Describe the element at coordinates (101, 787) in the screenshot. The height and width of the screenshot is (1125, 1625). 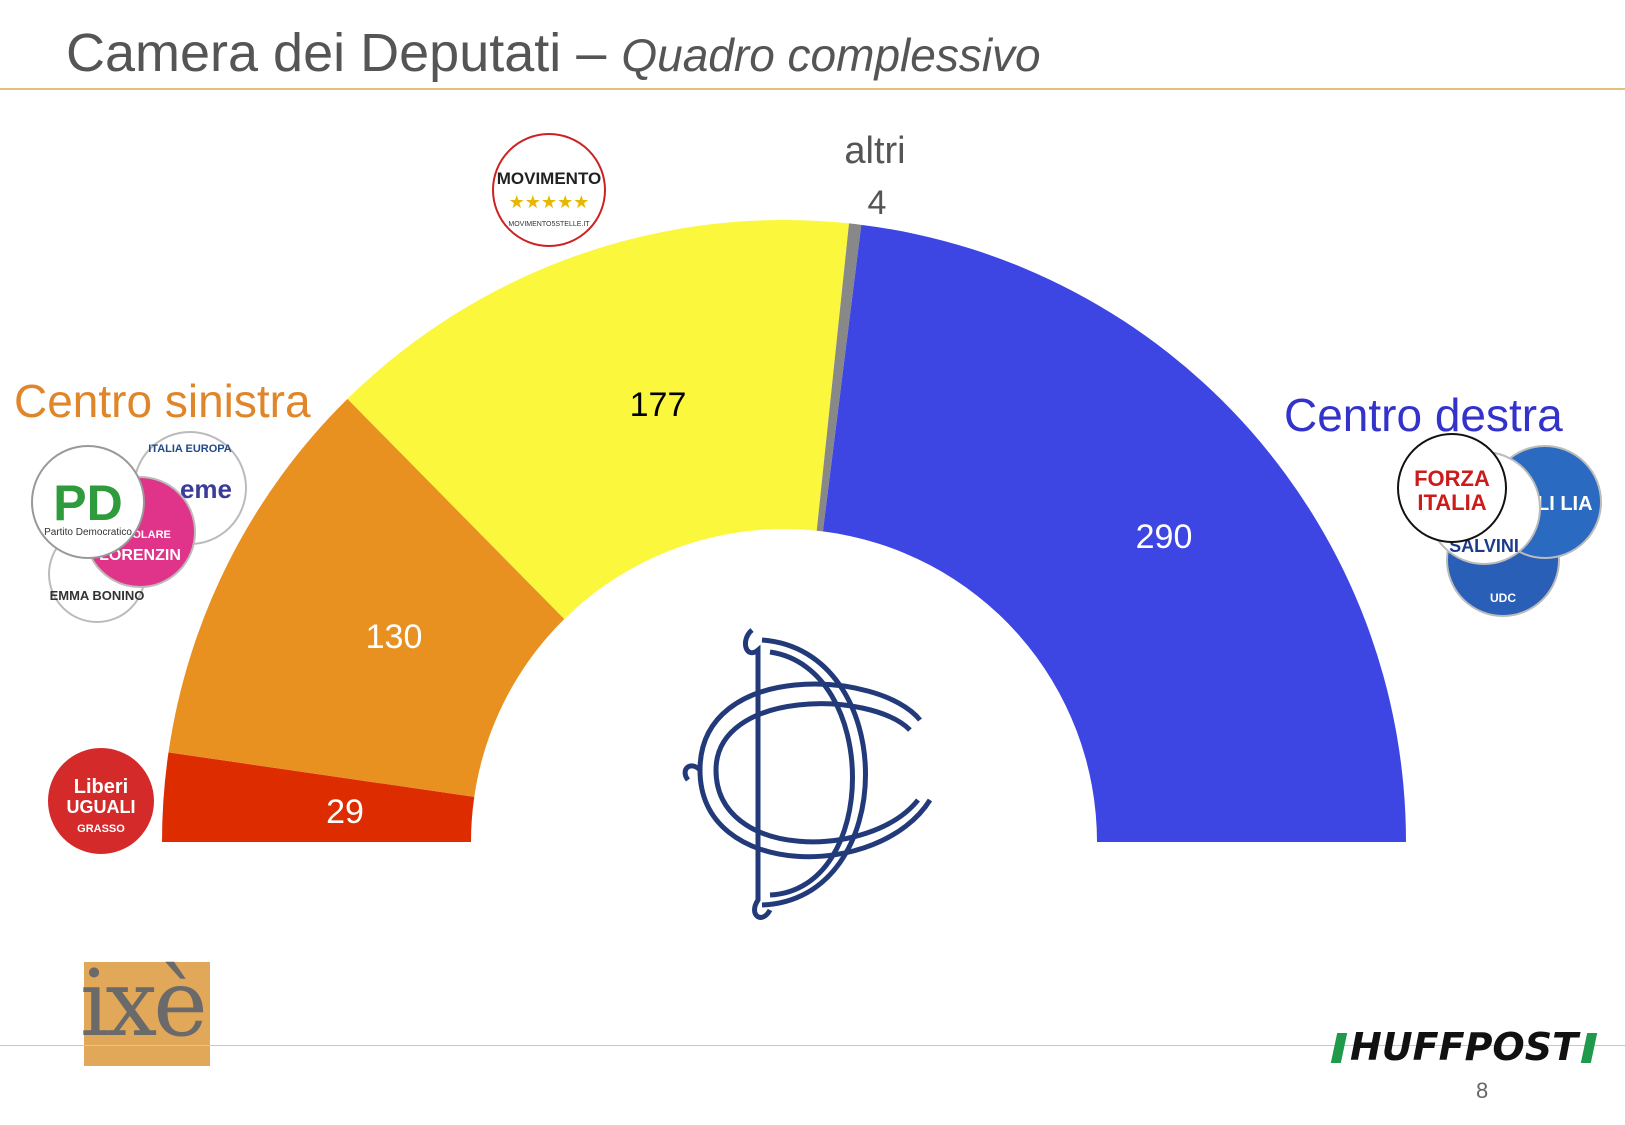
I see `leu-logo-line1: Liberi` at that location.